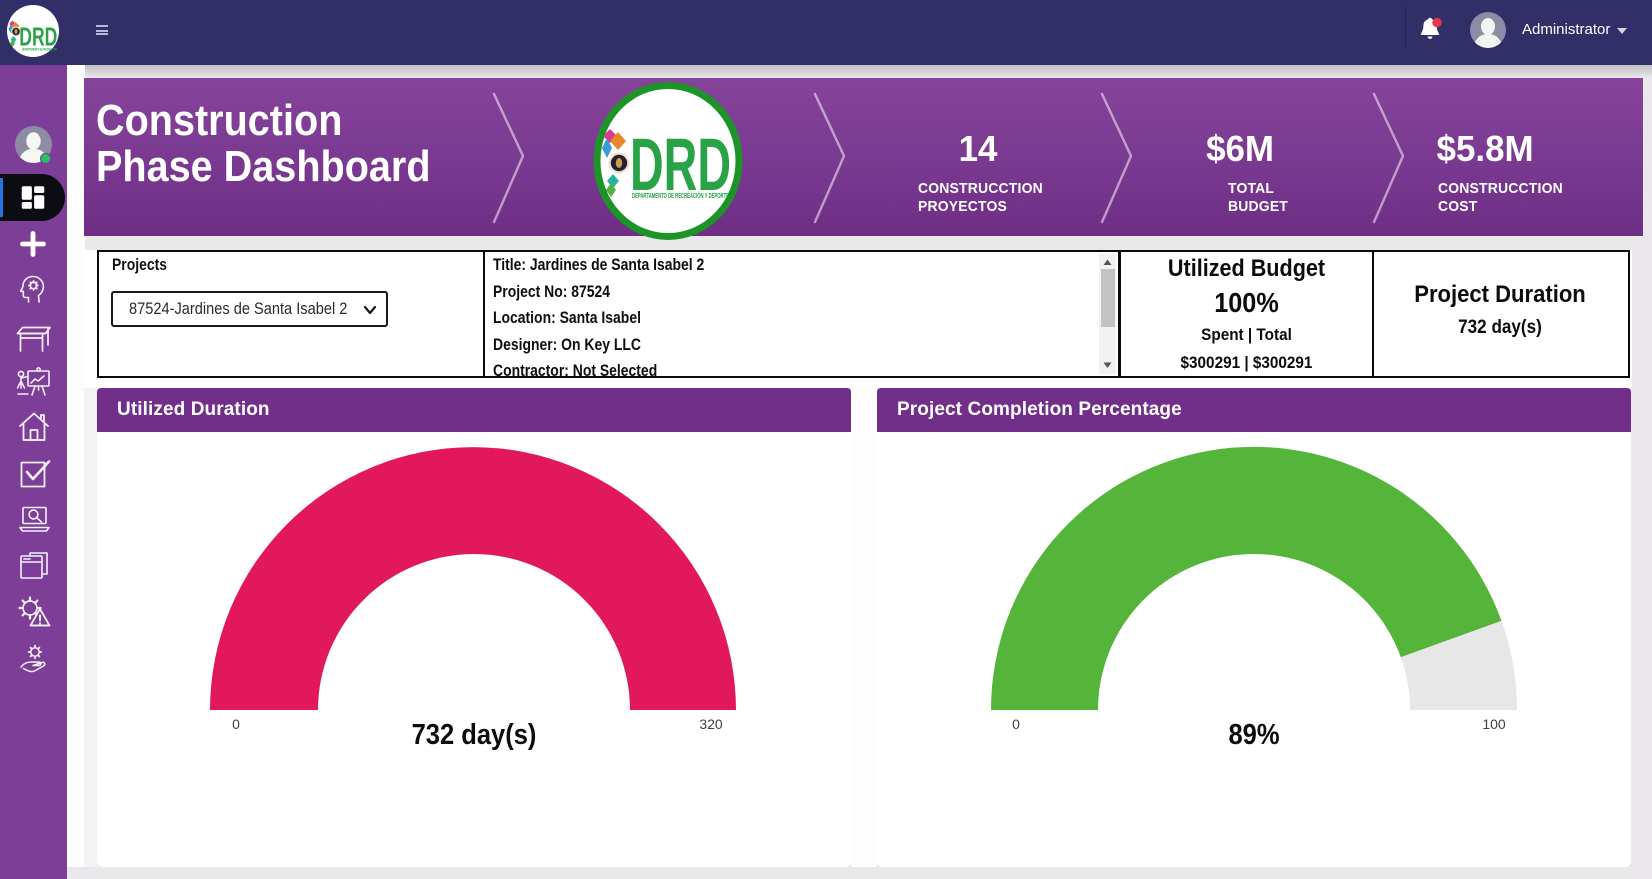 Image resolution: width=1652 pixels, height=879 pixels. Describe the element at coordinates (39, 49) in the screenshot. I see `svg-text: DEPARTAMENTO DE RECREACIÓN` at that location.